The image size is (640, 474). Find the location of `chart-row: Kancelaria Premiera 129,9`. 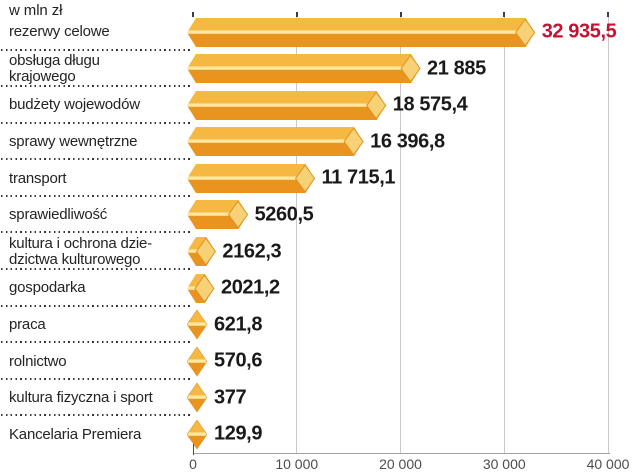

chart-row: Kancelaria Premiera 129,9 is located at coordinates (320, 434).